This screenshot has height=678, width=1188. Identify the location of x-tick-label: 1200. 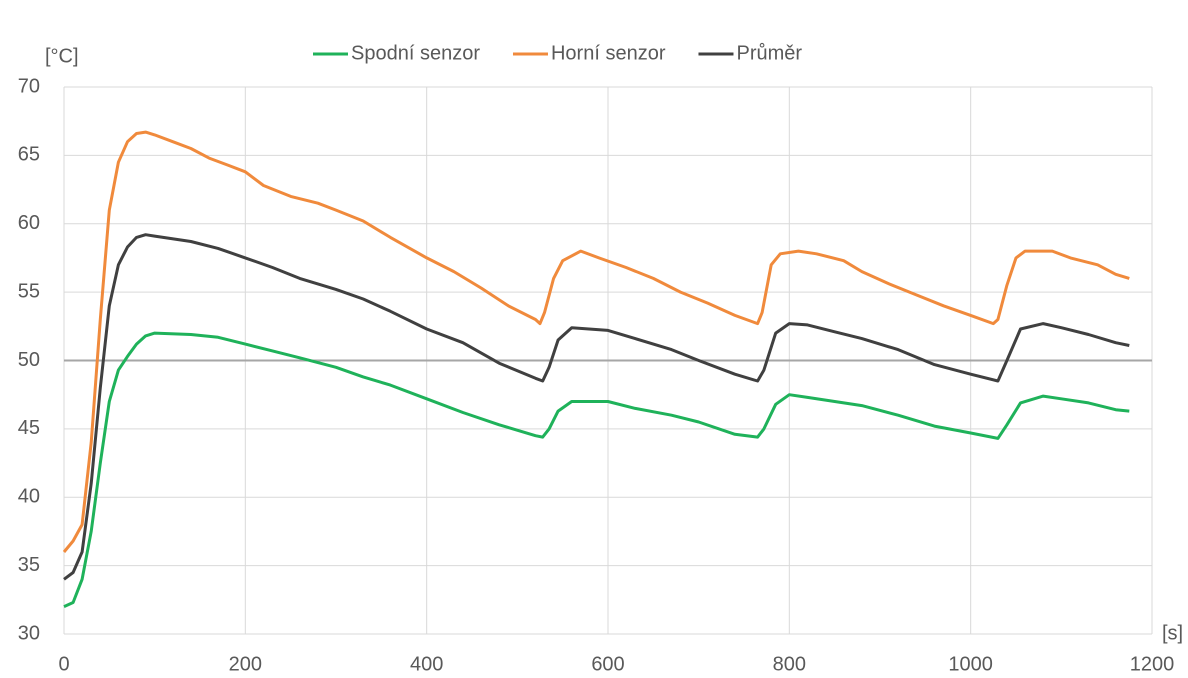
(1152, 664).